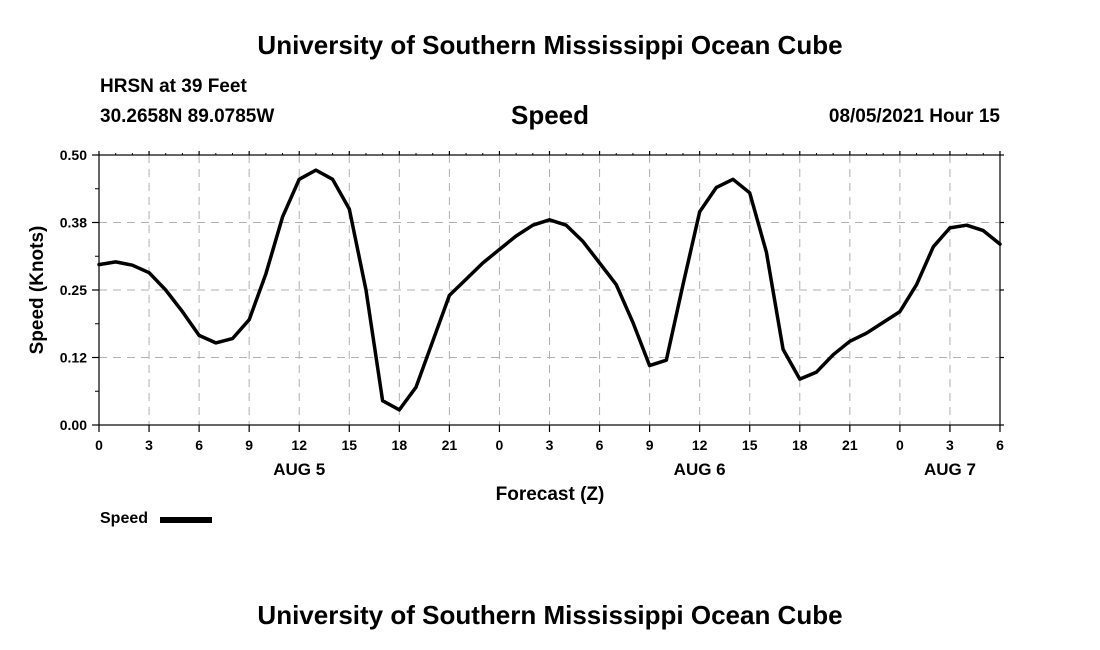 This screenshot has height=650, width=1100. What do you see at coordinates (914, 116) in the screenshot?
I see `datetime-label: 08/05/2021 Hour 15` at bounding box center [914, 116].